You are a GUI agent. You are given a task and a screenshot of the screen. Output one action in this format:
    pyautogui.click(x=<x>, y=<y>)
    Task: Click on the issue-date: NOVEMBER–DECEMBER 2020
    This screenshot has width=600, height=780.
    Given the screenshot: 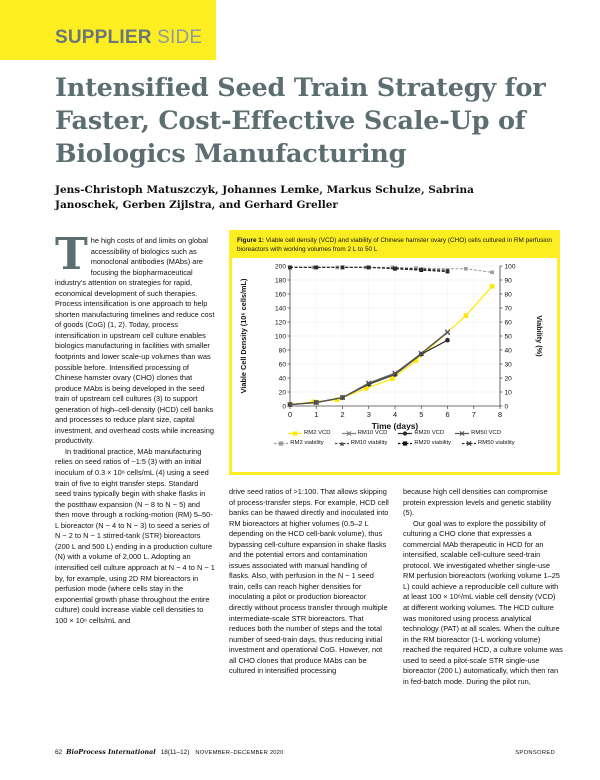 What is the action you would take?
    pyautogui.click(x=239, y=753)
    